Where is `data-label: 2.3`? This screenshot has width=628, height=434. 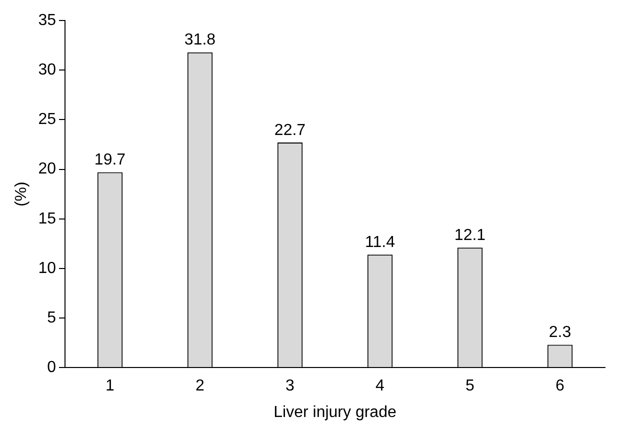
data-label: 2.3 is located at coordinates (560, 333).